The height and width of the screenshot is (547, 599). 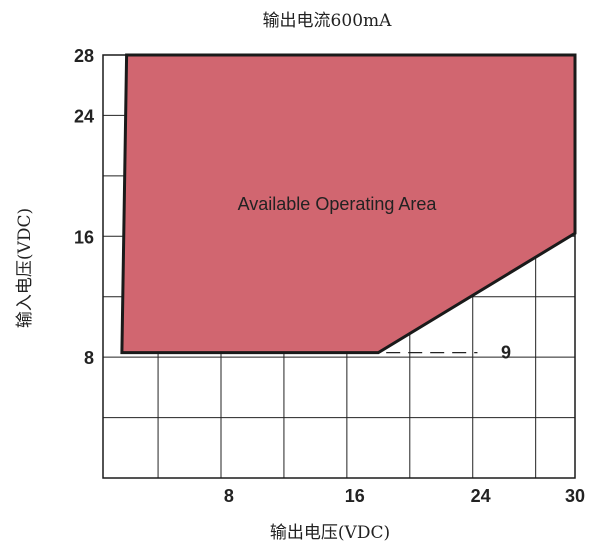 What do you see at coordinates (404, 496) in the screenshot?
I see `x-tick-labels: 8 16 24 30` at bounding box center [404, 496].